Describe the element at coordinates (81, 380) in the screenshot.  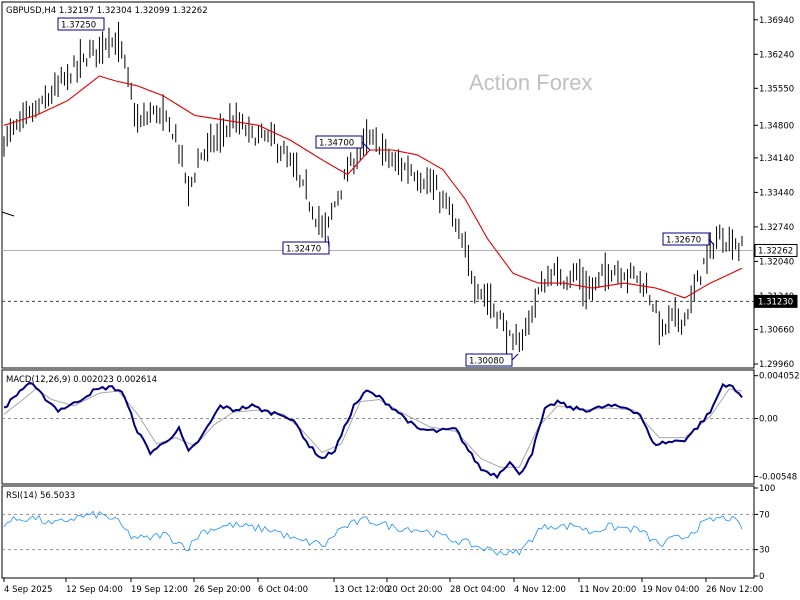
I see `macd-panel-title: MACD(12,26,9) 0.002023 0.002614` at that location.